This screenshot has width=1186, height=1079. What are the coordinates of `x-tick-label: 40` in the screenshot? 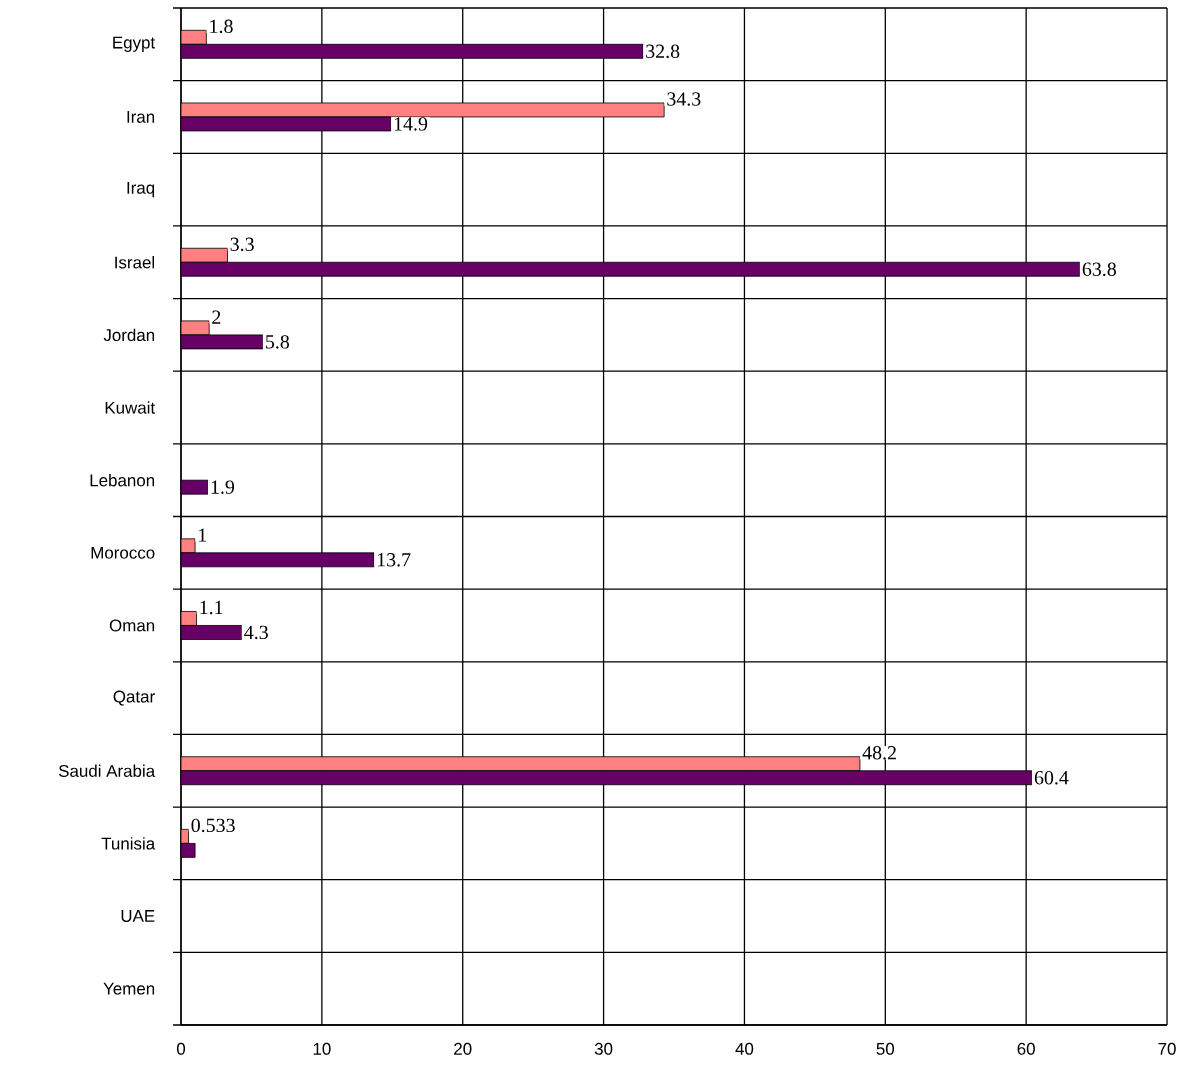 It's located at (744, 1048).